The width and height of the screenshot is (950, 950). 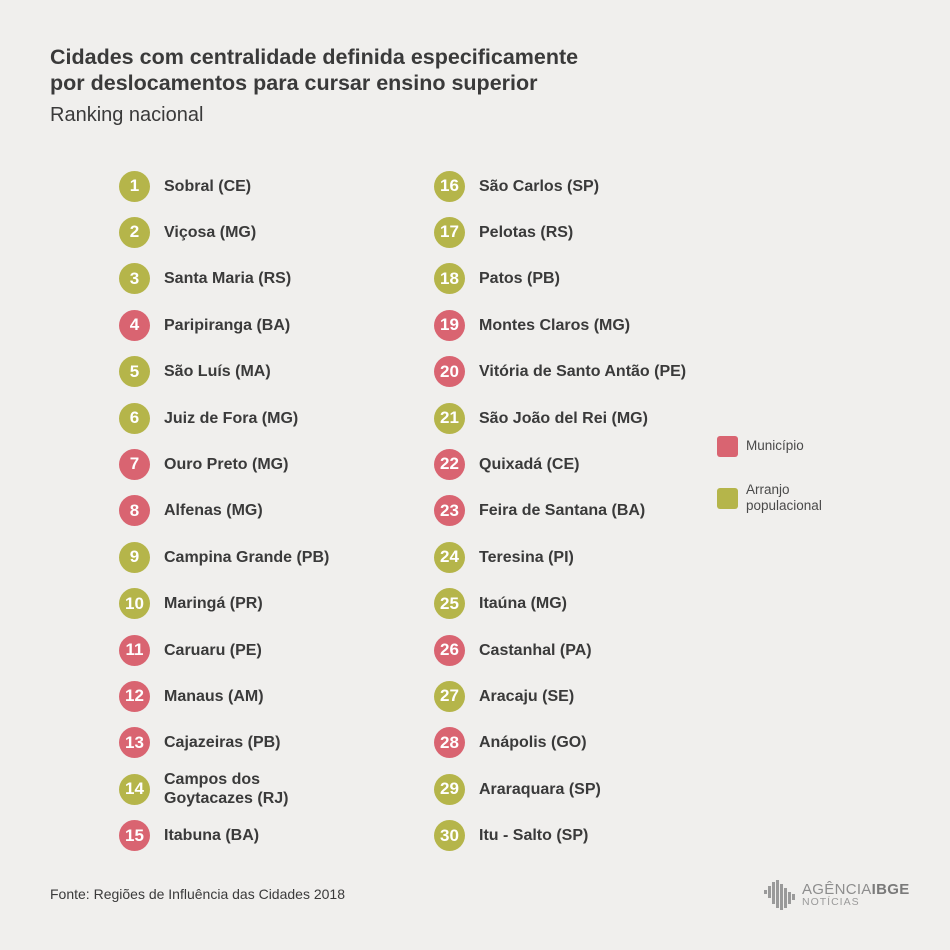 I want to click on ranking-item: 10 Maringá (PR), so click(x=191, y=604).